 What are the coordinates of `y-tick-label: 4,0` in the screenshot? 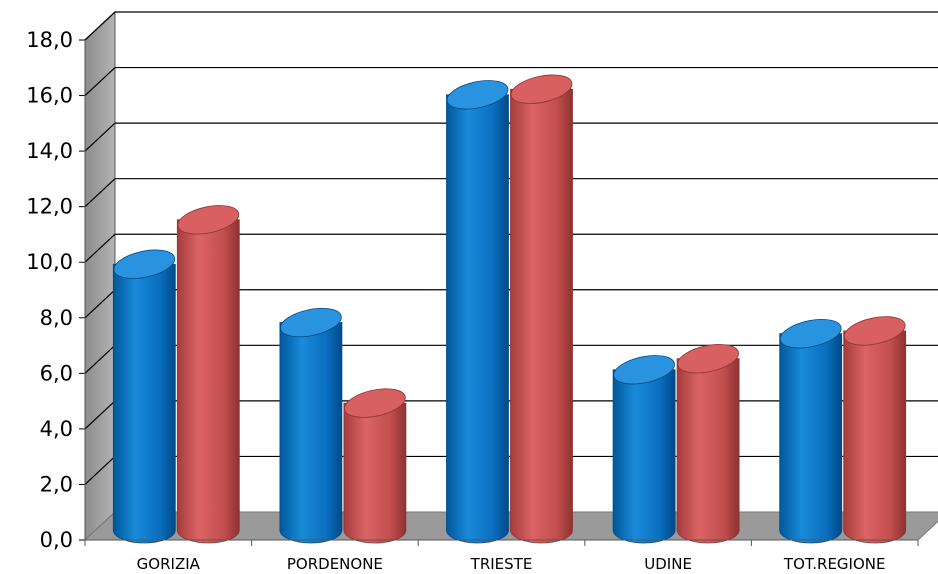 It's located at (56, 429).